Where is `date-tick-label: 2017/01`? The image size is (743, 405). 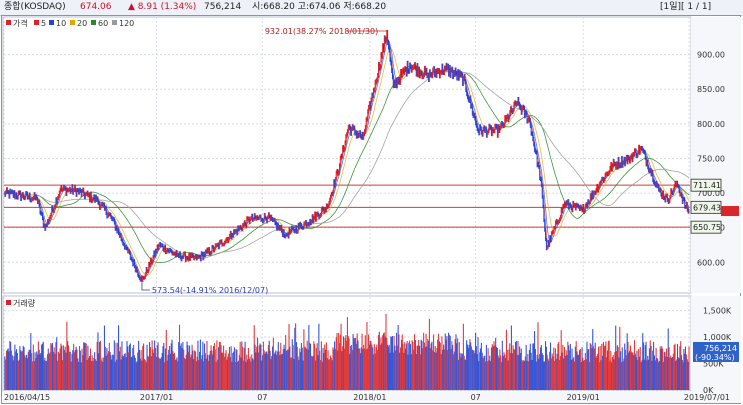
date-tick-label: 2017/01 is located at coordinates (156, 397).